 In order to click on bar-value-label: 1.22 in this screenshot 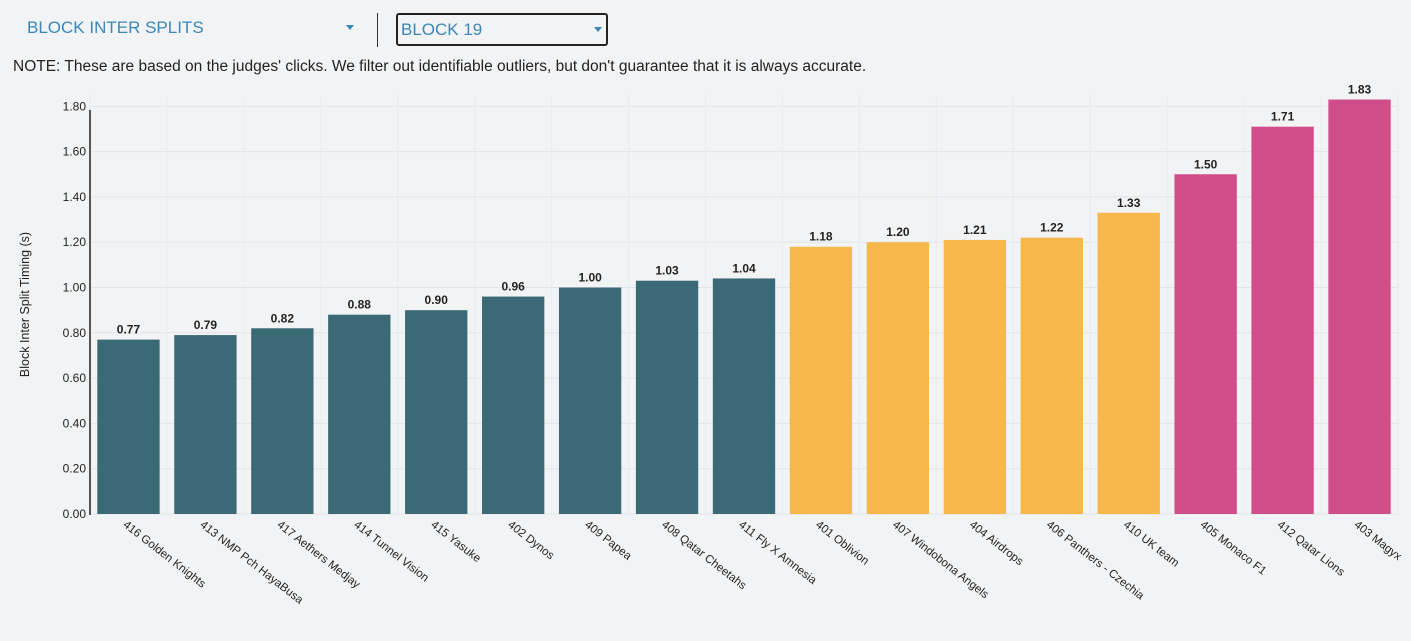, I will do `click(1052, 228)`.